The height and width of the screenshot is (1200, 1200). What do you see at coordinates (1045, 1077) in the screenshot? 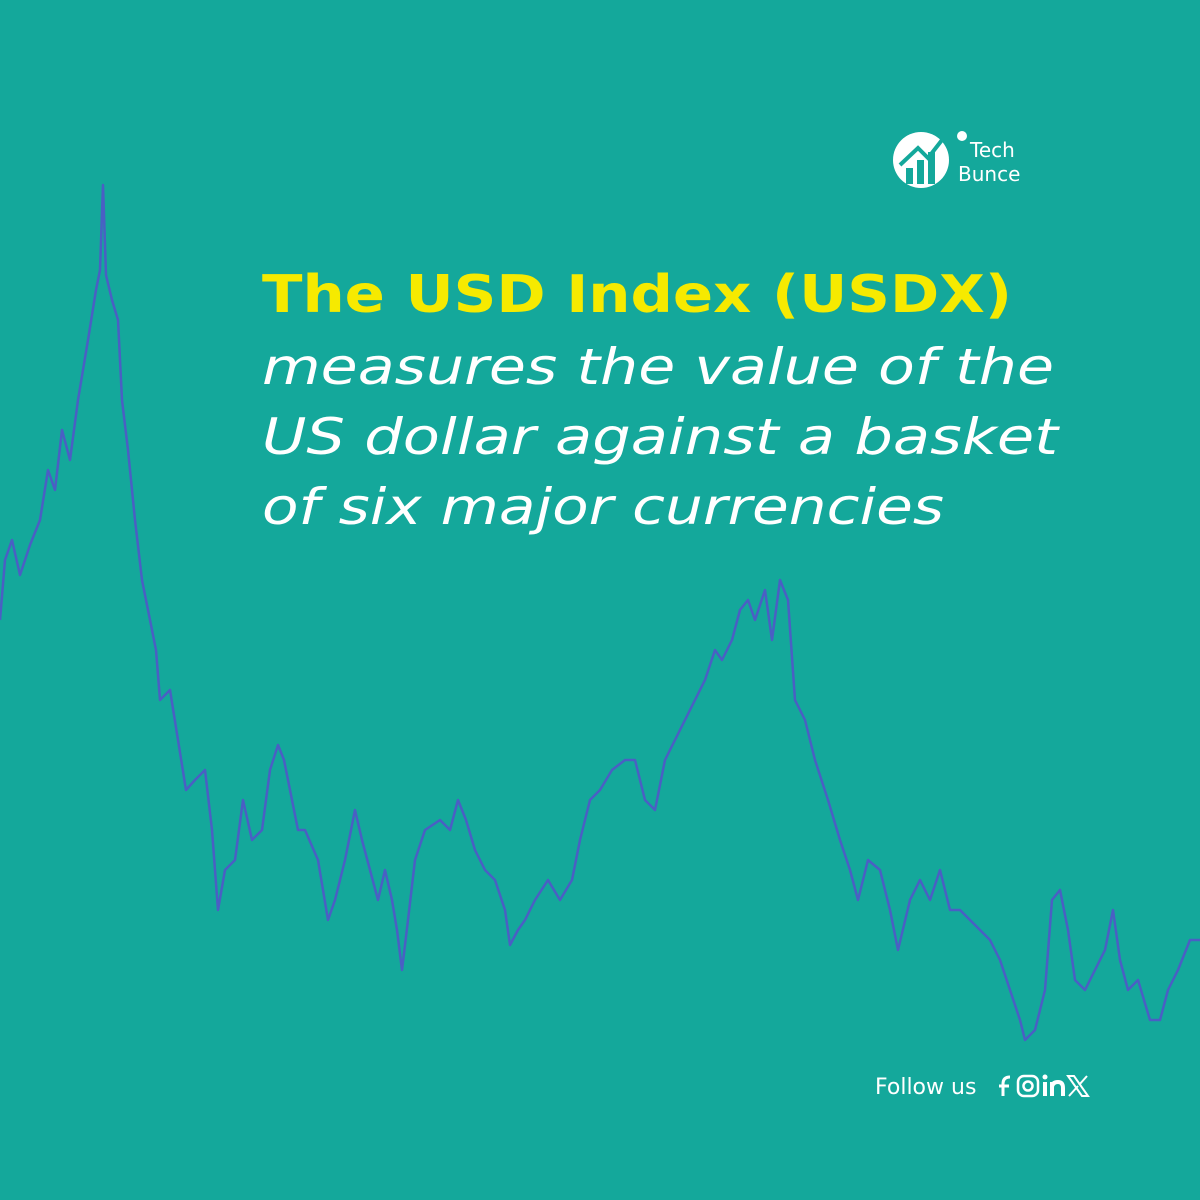
I see `linkedin-dot` at bounding box center [1045, 1077].